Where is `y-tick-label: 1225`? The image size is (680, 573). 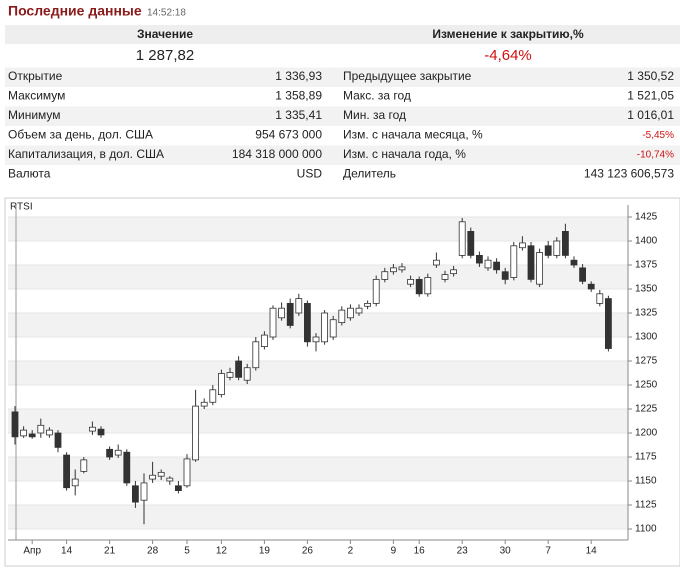
y-tick-label: 1225 is located at coordinates (646, 409).